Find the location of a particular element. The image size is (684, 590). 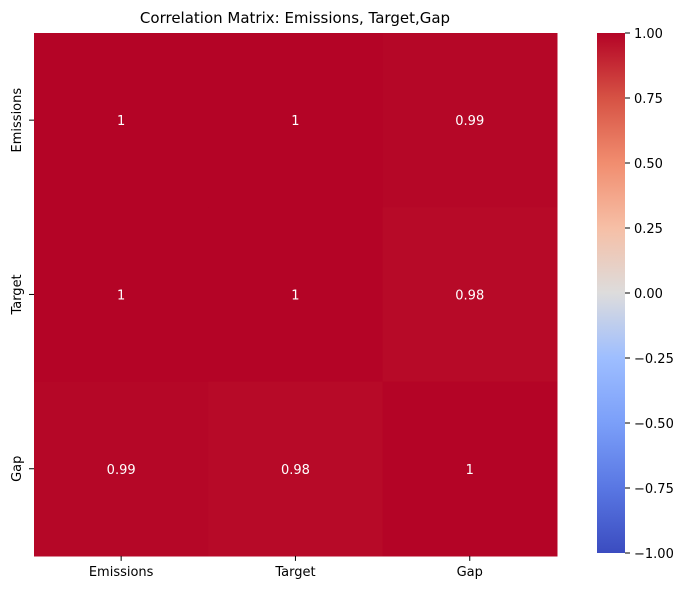

colorbar-gradient is located at coordinates (611, 293).